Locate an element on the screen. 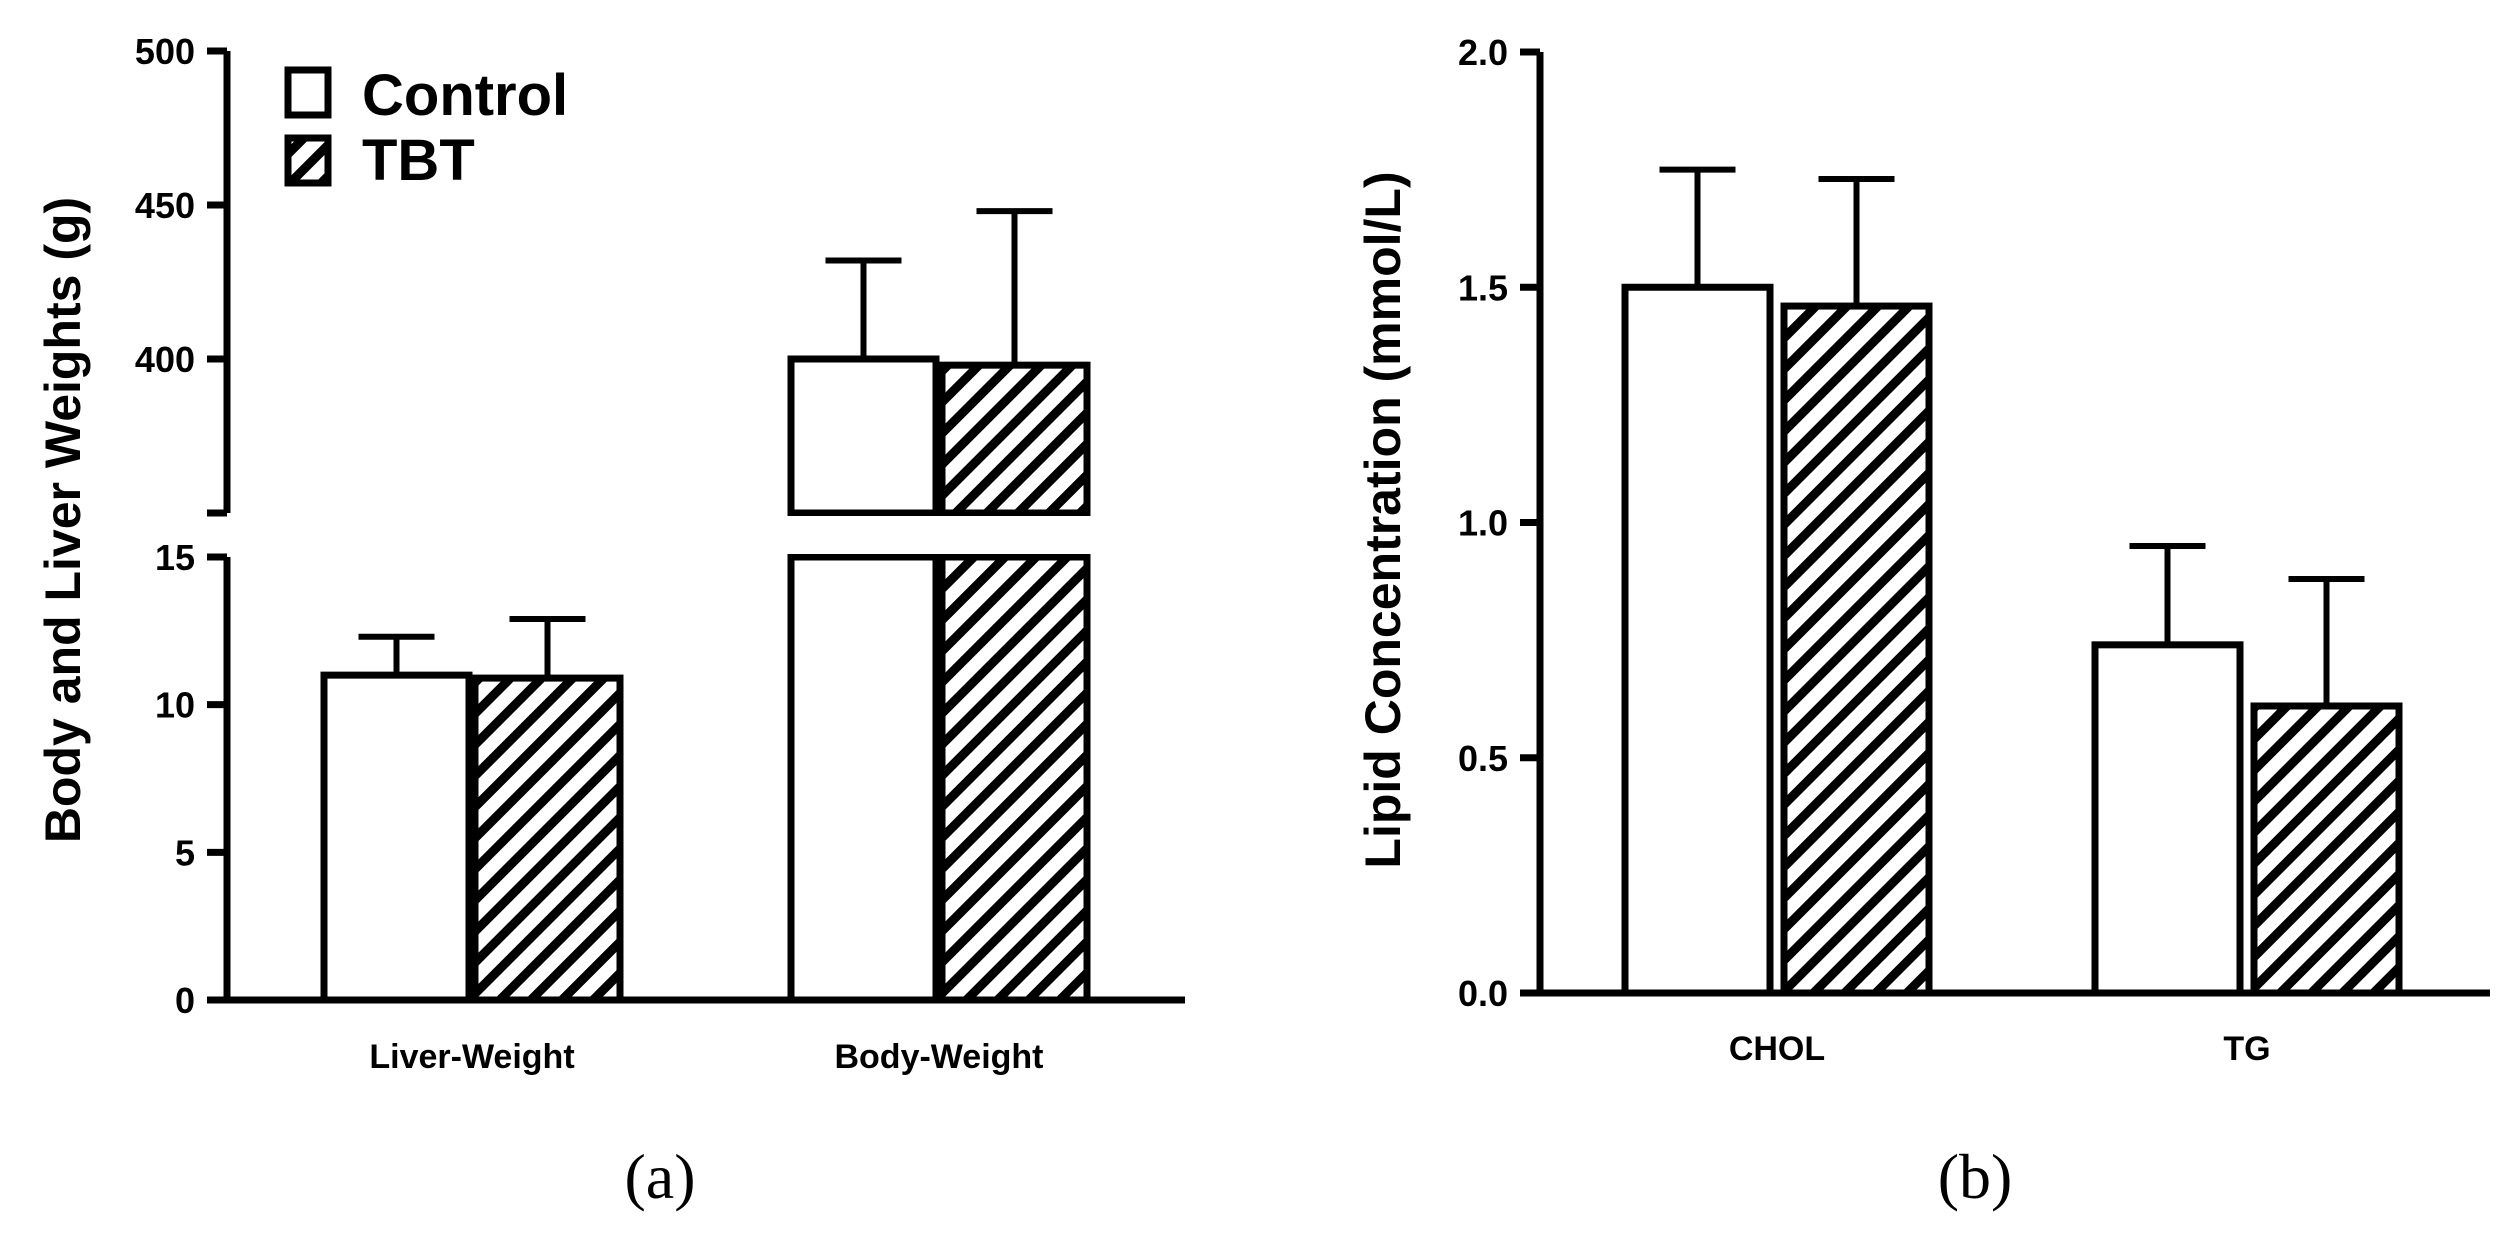 Image resolution: width=2505 pixels, height=1235 pixels. panel-a-y-axis-label: Body and Liver Weights (g) is located at coordinates (63, 520).